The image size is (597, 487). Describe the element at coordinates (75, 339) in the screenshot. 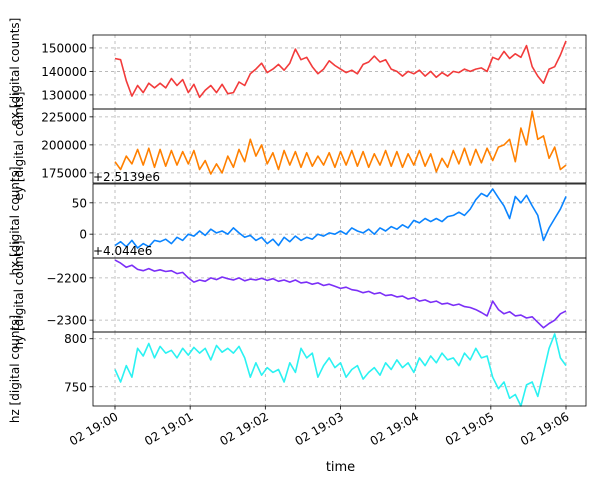

I see `y-tick-label-hz: 800` at that location.